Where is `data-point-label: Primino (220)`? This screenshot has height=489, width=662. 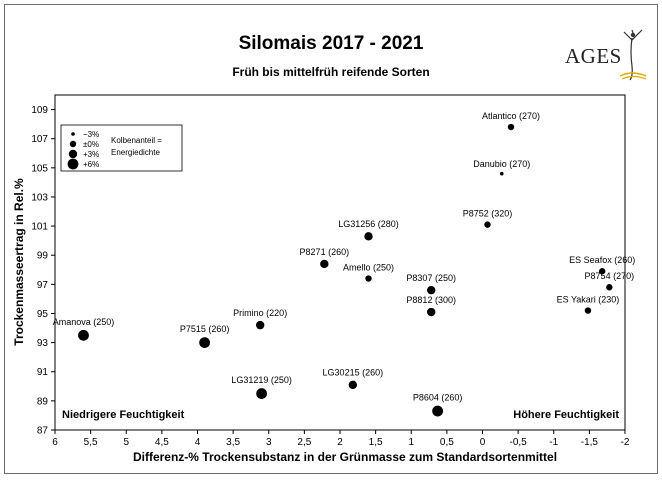
data-point-label: Primino (220) is located at coordinates (260, 313).